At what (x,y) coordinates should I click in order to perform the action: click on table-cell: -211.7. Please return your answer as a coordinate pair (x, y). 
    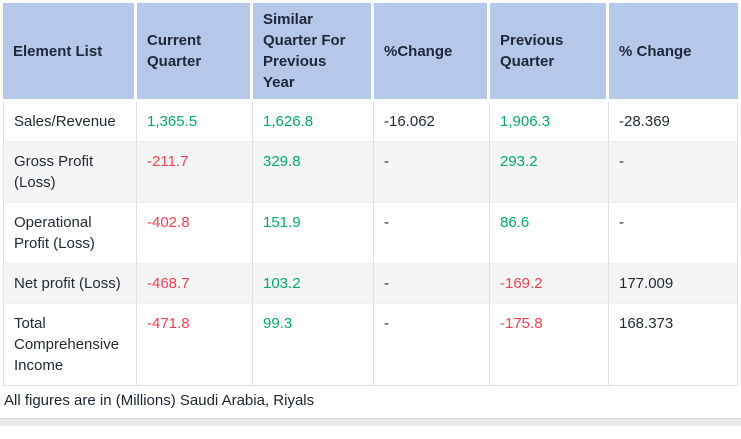
    Looking at the image, I should click on (195, 171).